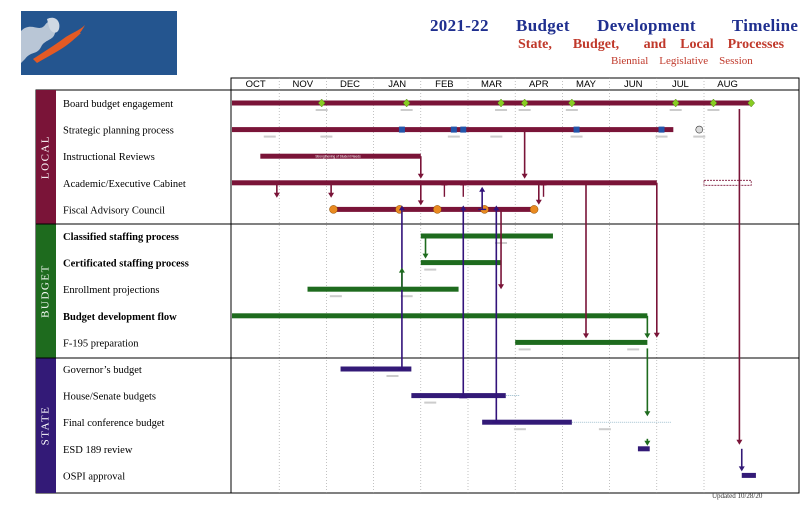 Image resolution: width=800 pixels, height=517 pixels. I want to click on row-label: OSPI approval, so click(94, 476).